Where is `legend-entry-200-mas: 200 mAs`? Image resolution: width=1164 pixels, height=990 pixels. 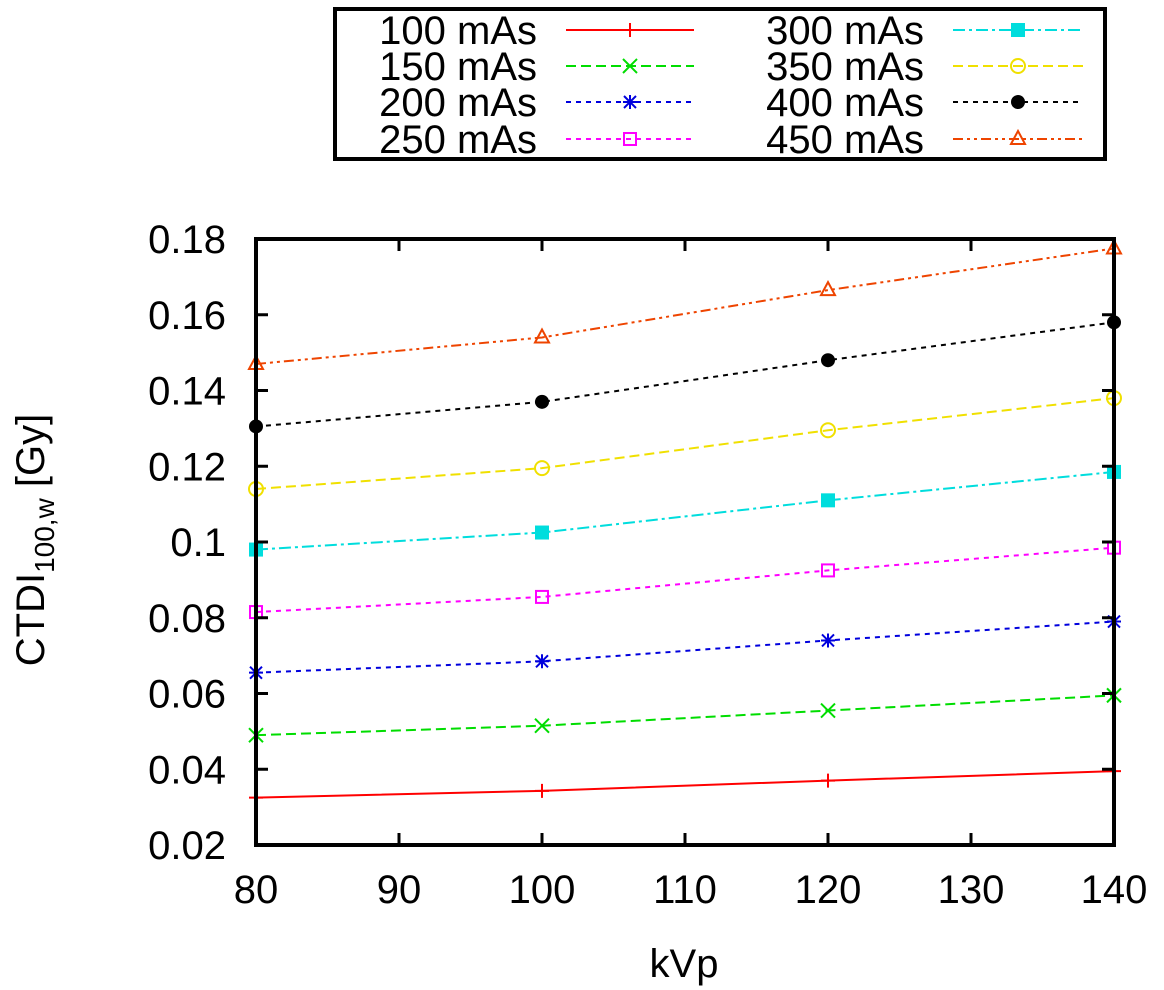
legend-entry-200-mas: 200 mAs is located at coordinates (536, 103).